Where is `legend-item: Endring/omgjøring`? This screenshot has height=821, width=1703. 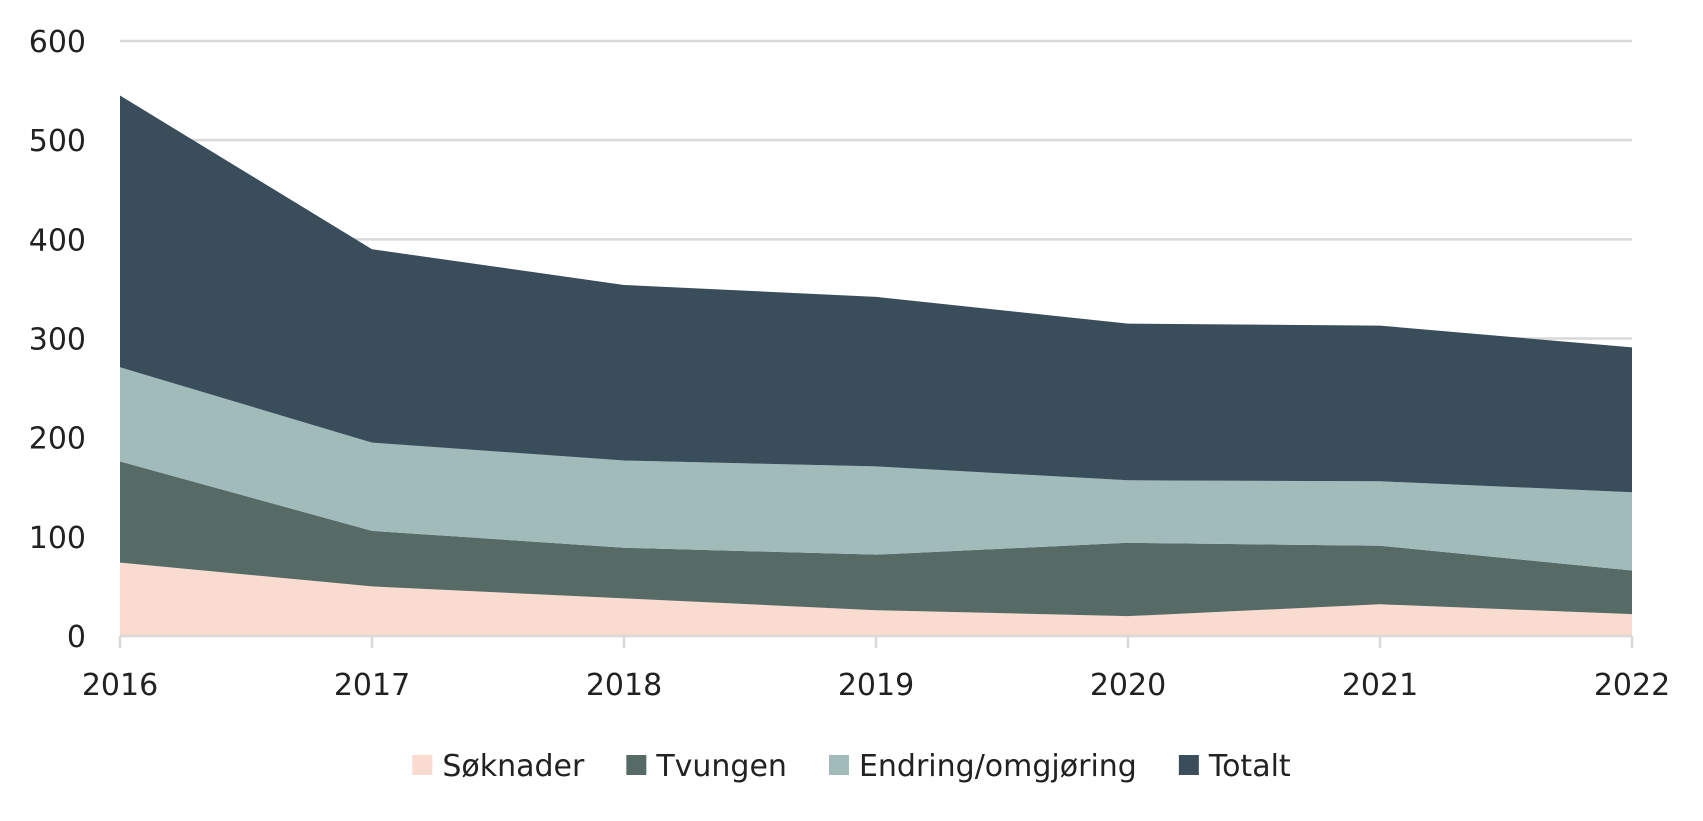 legend-item: Endring/omgjøring is located at coordinates (982, 766).